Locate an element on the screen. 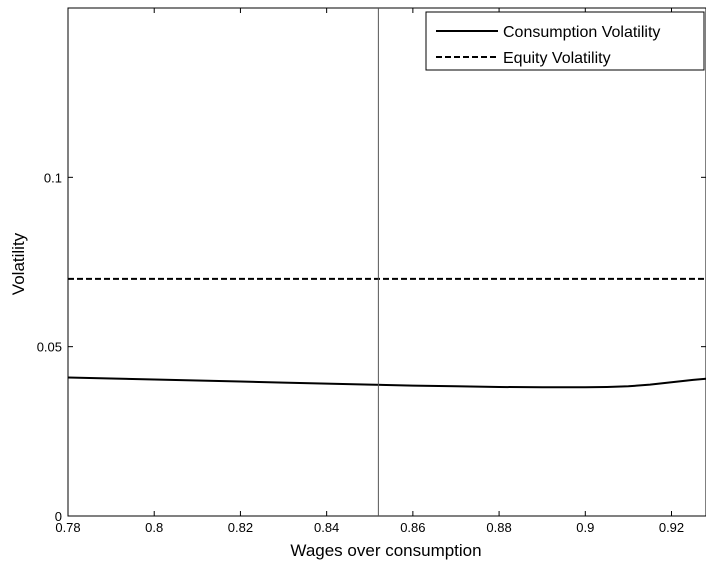 The width and height of the screenshot is (706, 563). y-axis-title: Volatility is located at coordinates (18, 263).